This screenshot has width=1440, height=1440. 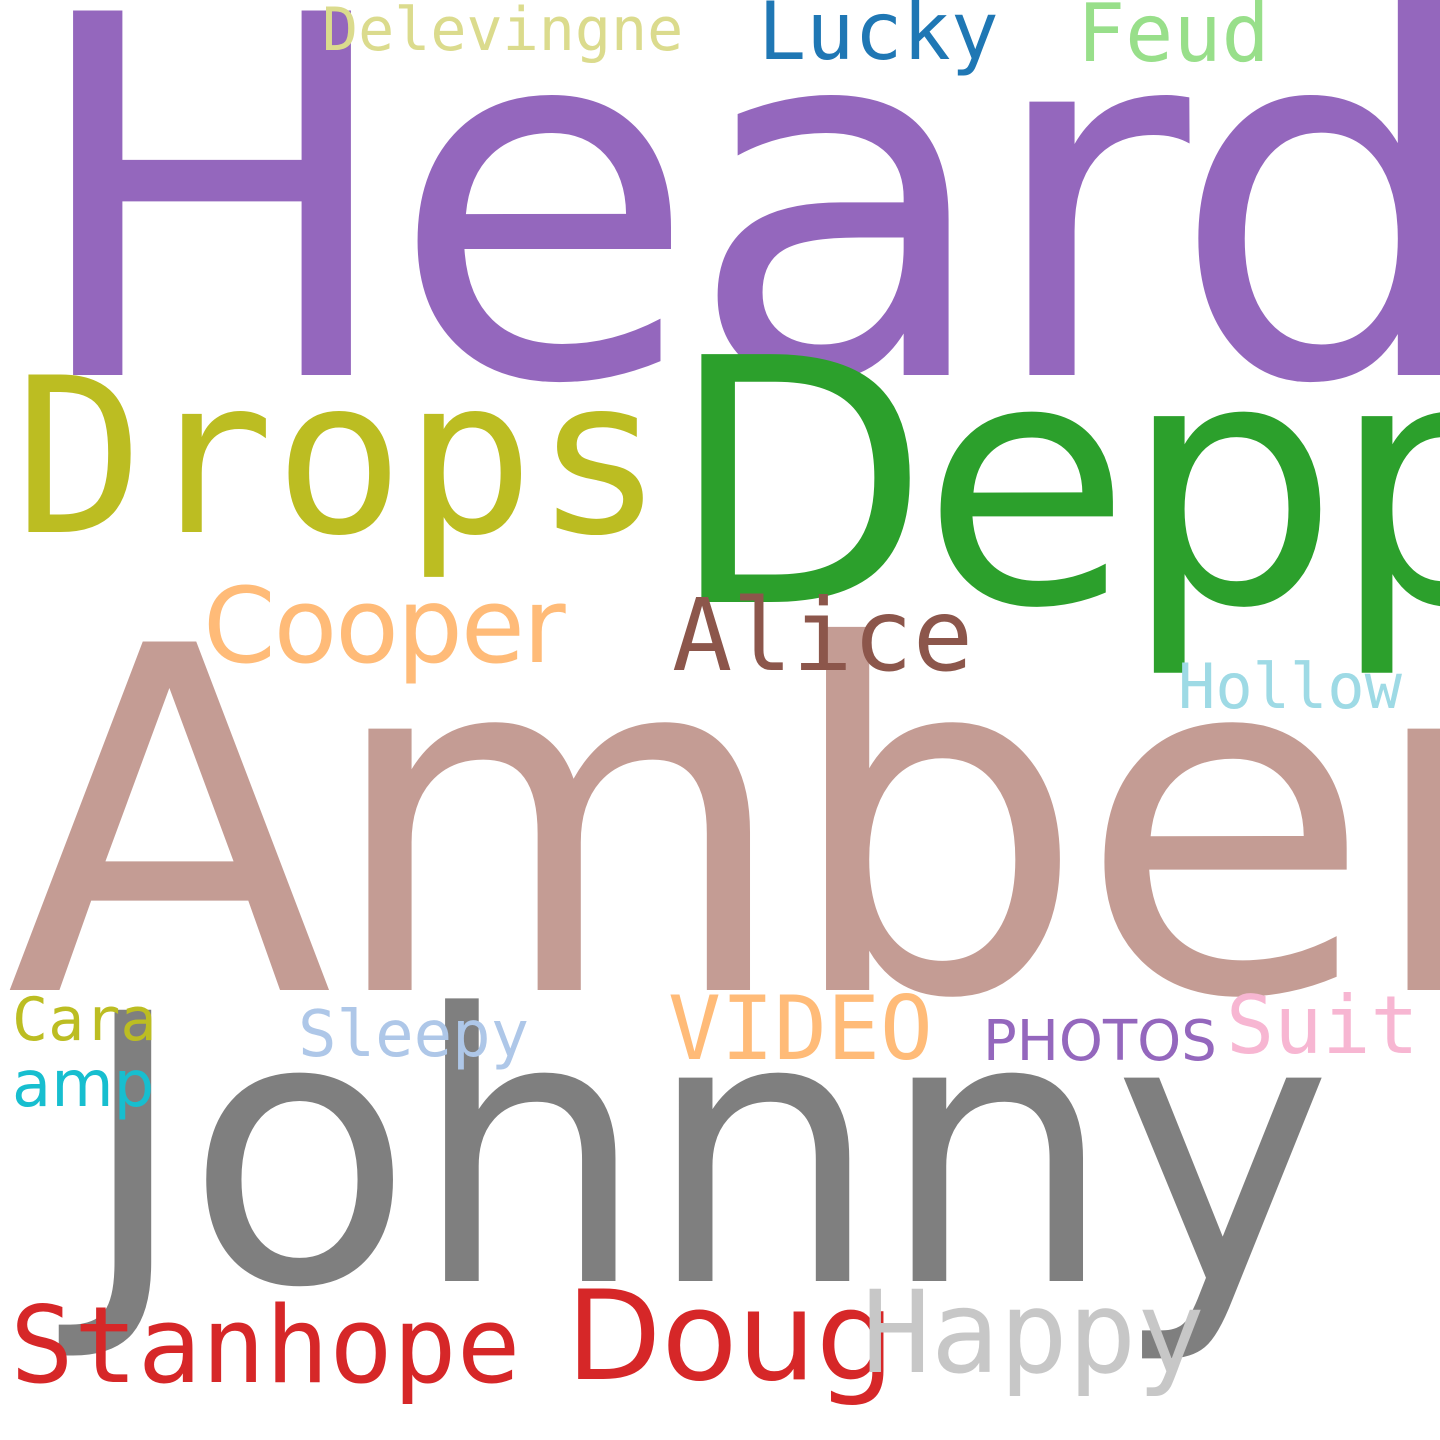 What do you see at coordinates (339, 457) in the screenshot?
I see `word-drops: Drops` at bounding box center [339, 457].